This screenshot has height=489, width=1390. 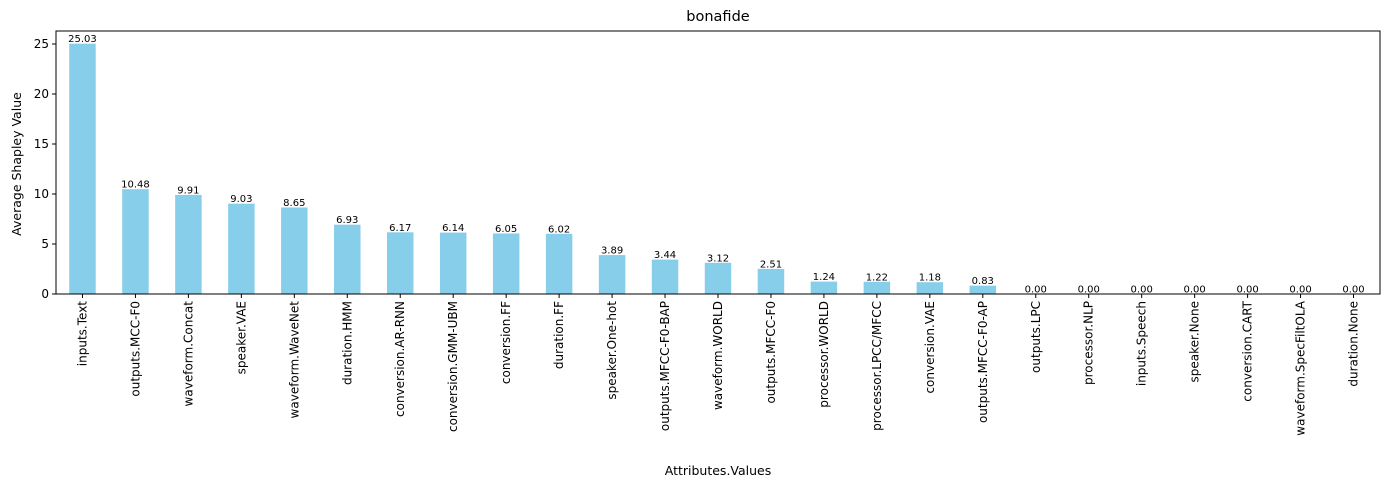 I want to click on x-tick-label-22: conversion.CART, so click(x=1248, y=350).